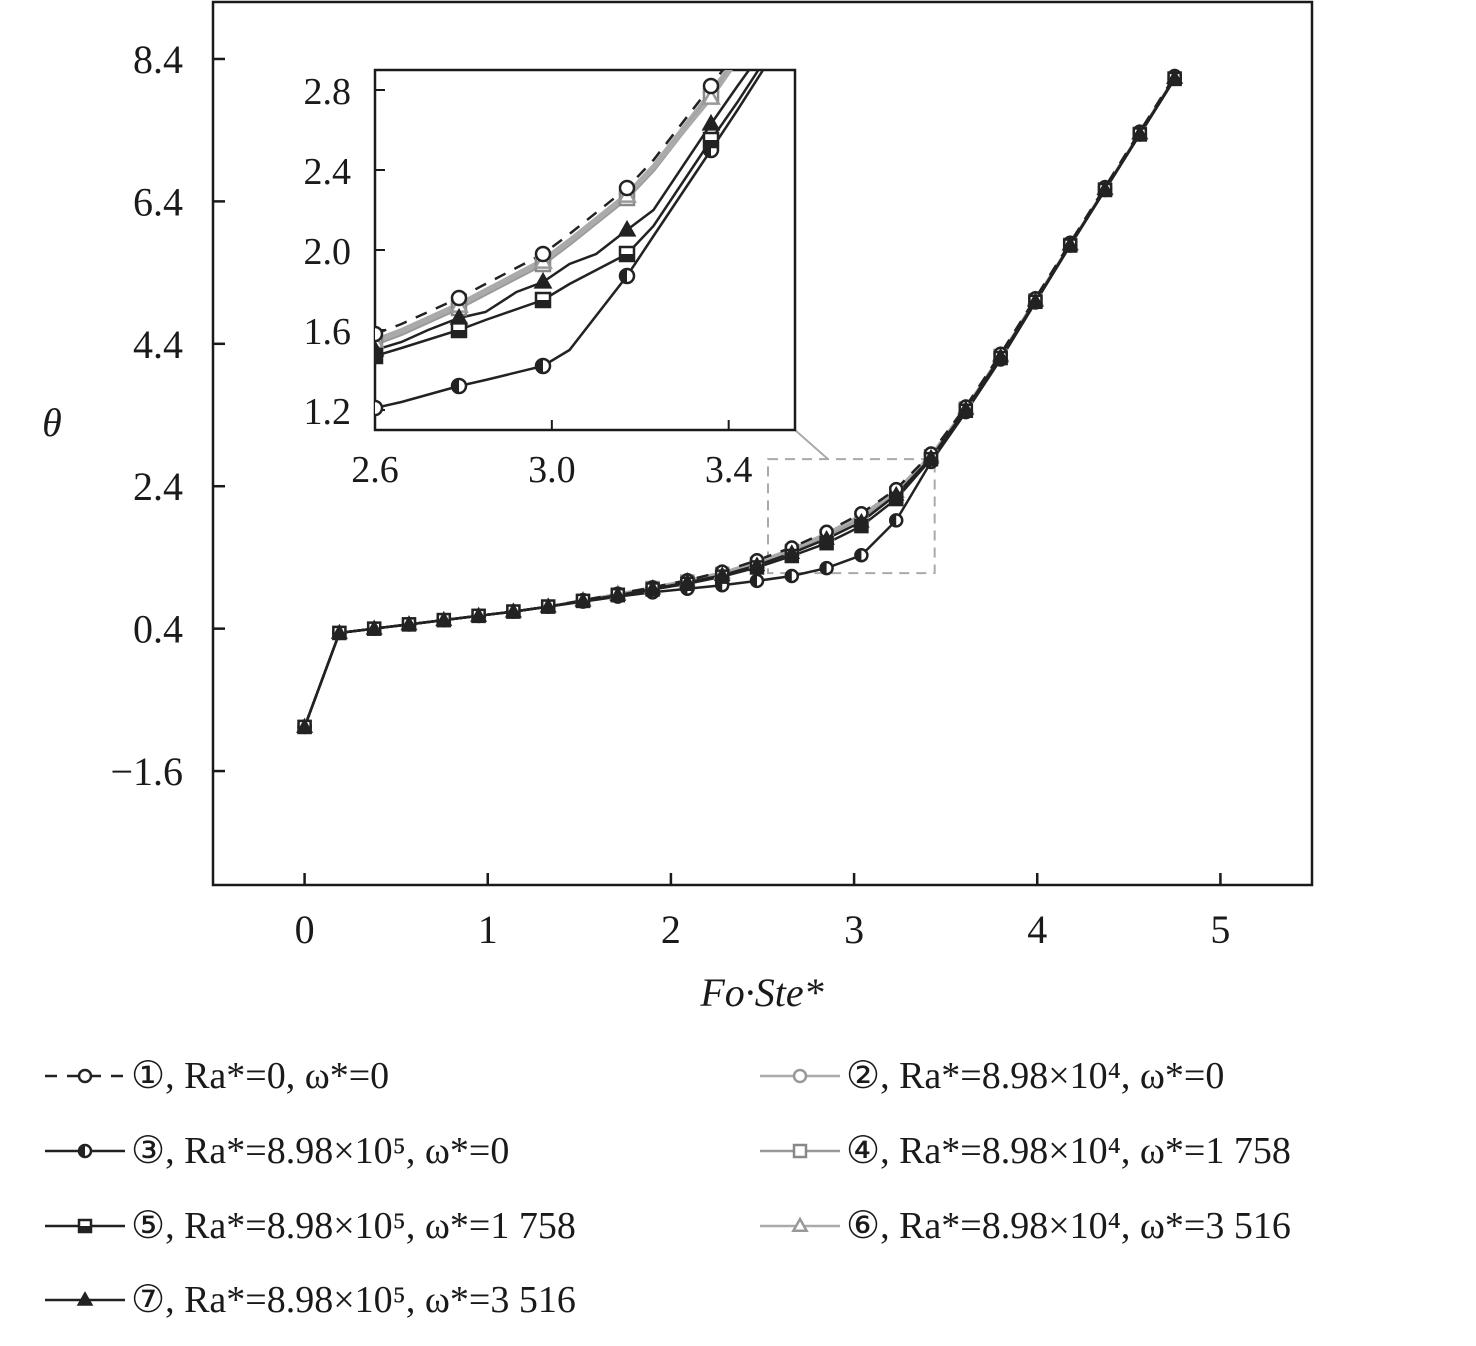 This screenshot has height=1346, width=1476. Describe the element at coordinates (854, 929) in the screenshot. I see `x-tick-label: 3` at that location.